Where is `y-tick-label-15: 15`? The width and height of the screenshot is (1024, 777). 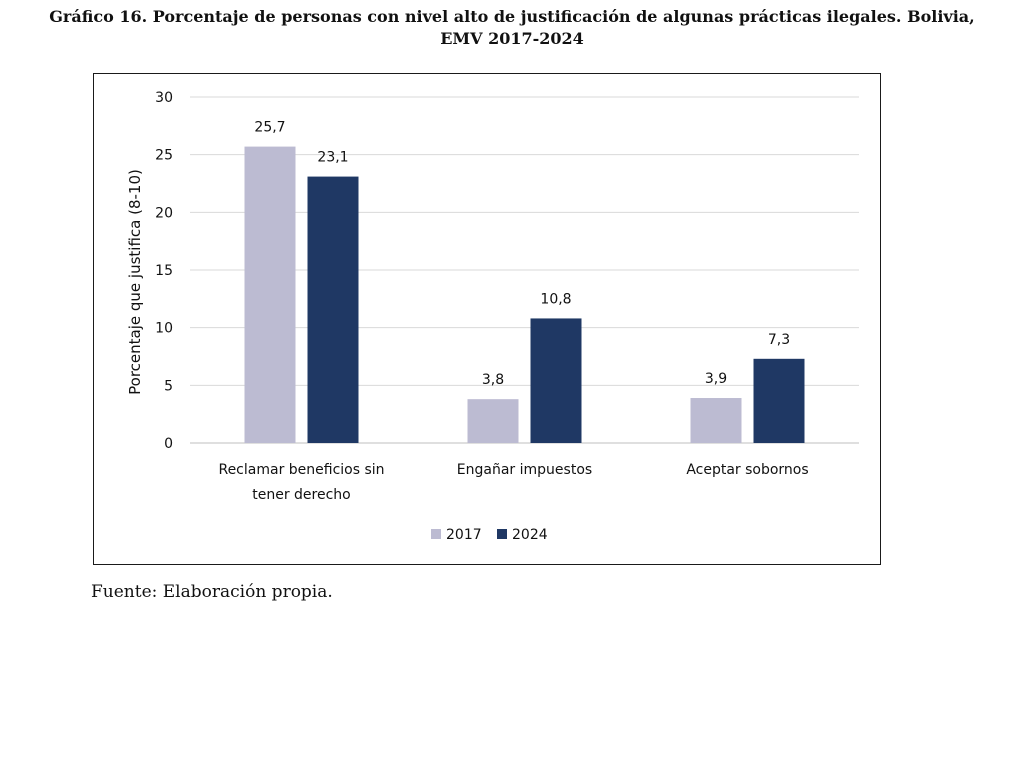
y-tick-label-15: 15 is located at coordinates (164, 271).